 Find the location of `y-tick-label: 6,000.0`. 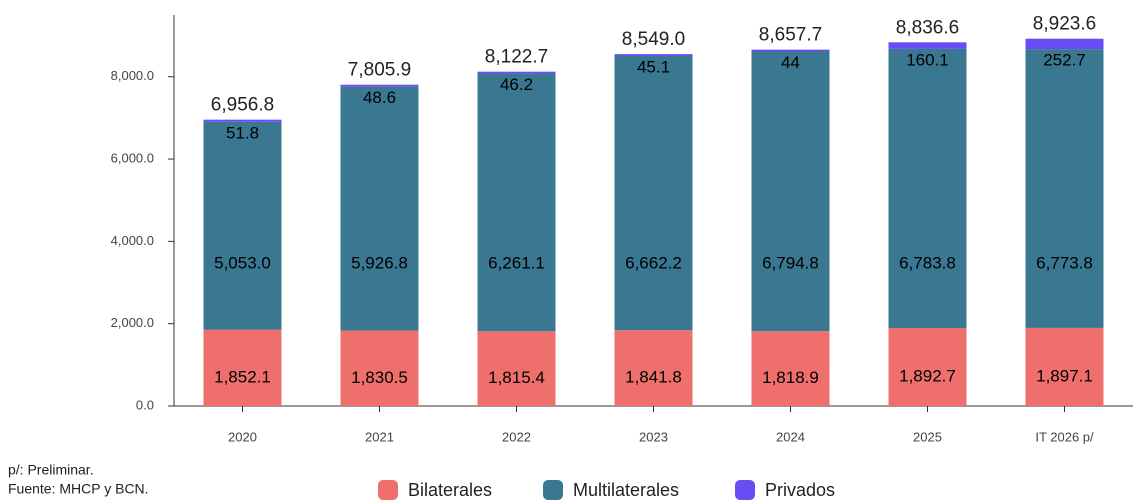

y-tick-label: 6,000.0 is located at coordinates (132, 157).